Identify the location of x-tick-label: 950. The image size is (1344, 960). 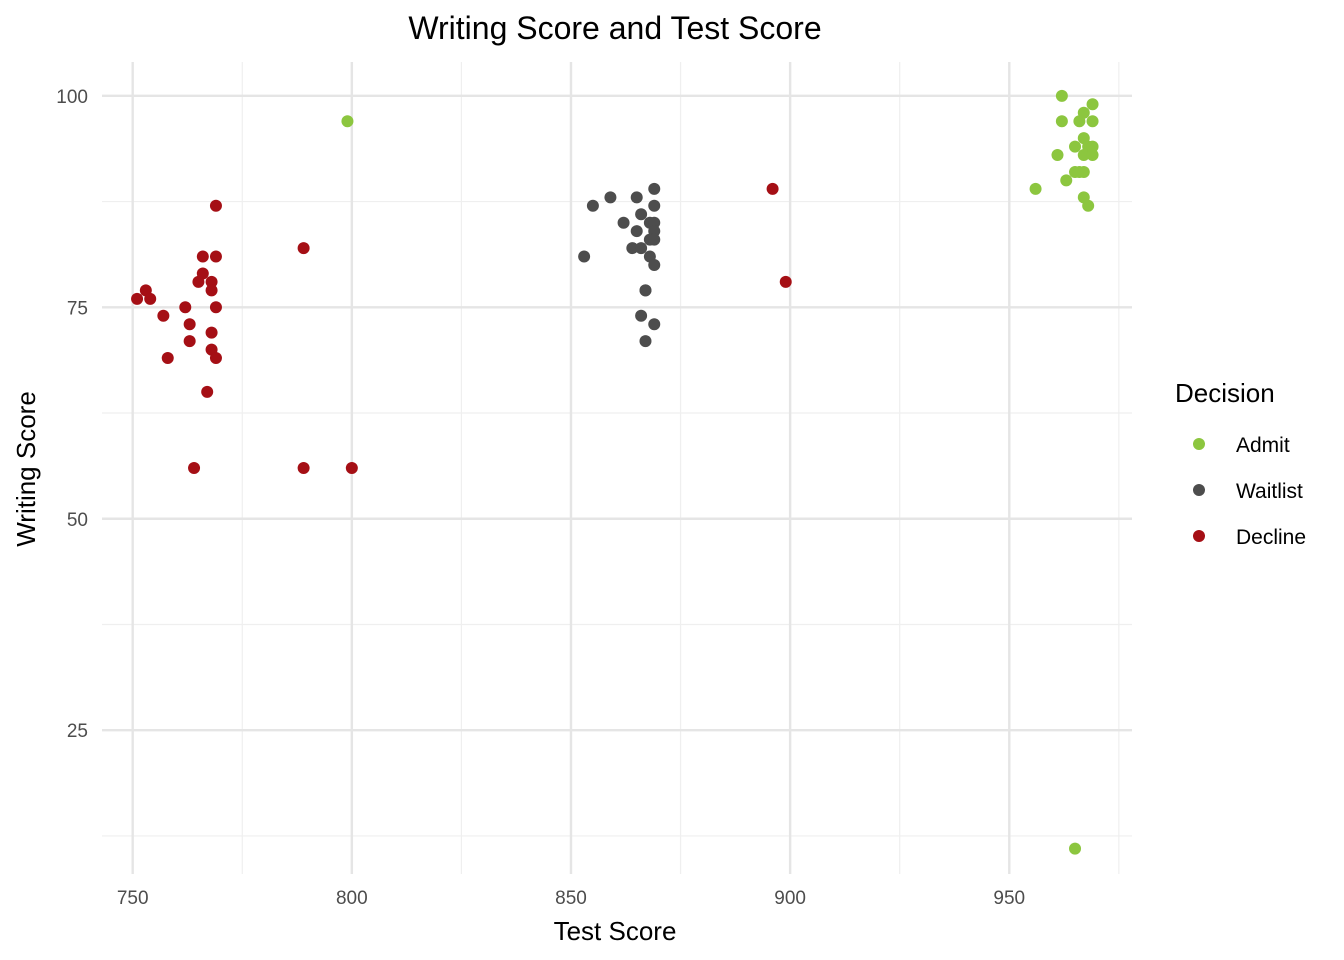
(1009, 898).